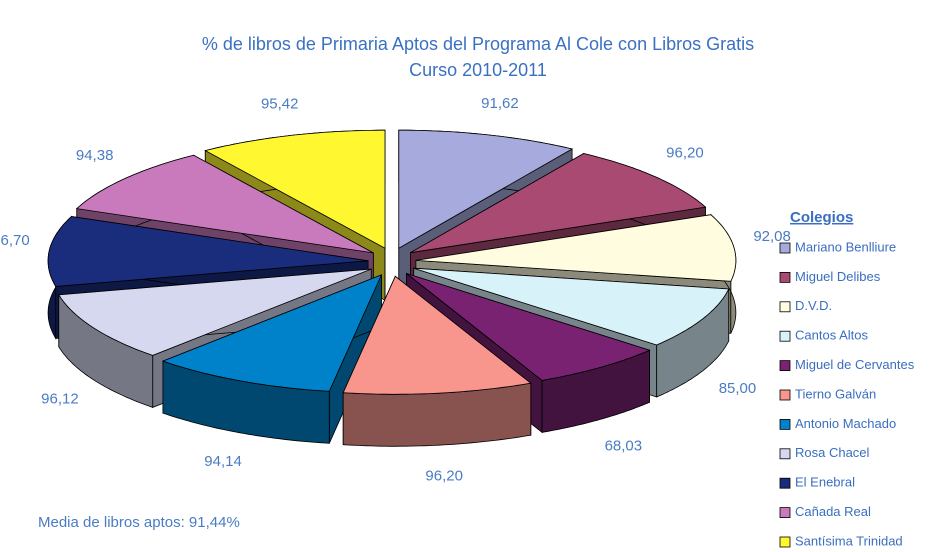 This screenshot has height=552, width=947. What do you see at coordinates (500, 103) in the screenshot?
I see `data-label: 91,62` at bounding box center [500, 103].